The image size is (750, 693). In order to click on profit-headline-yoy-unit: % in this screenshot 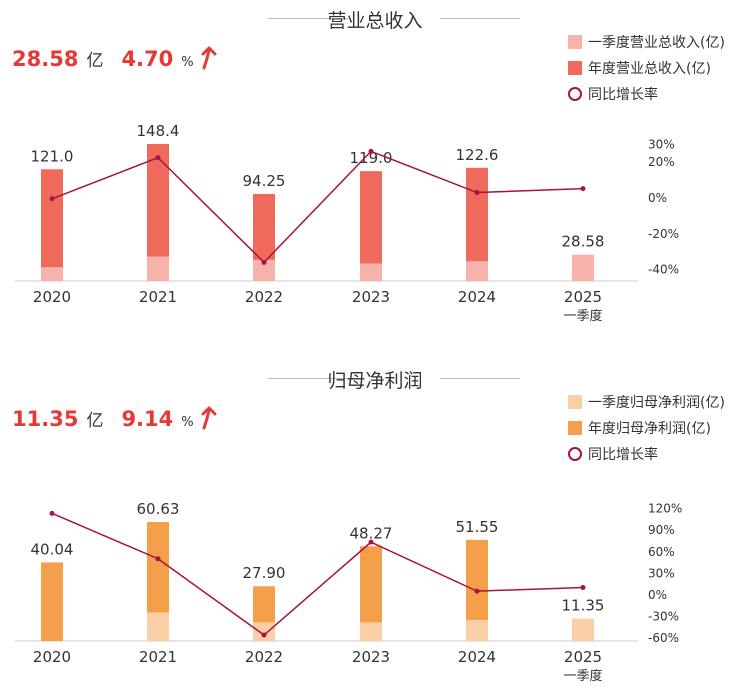, I will do `click(187, 422)`.